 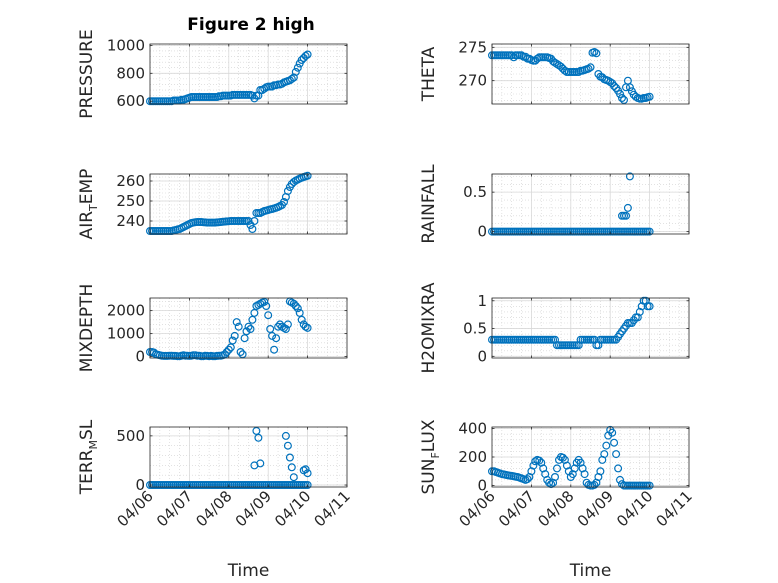 I want to click on panel-mixdepth: 0 1000 2000 MIXDEPTH, so click(x=212, y=328).